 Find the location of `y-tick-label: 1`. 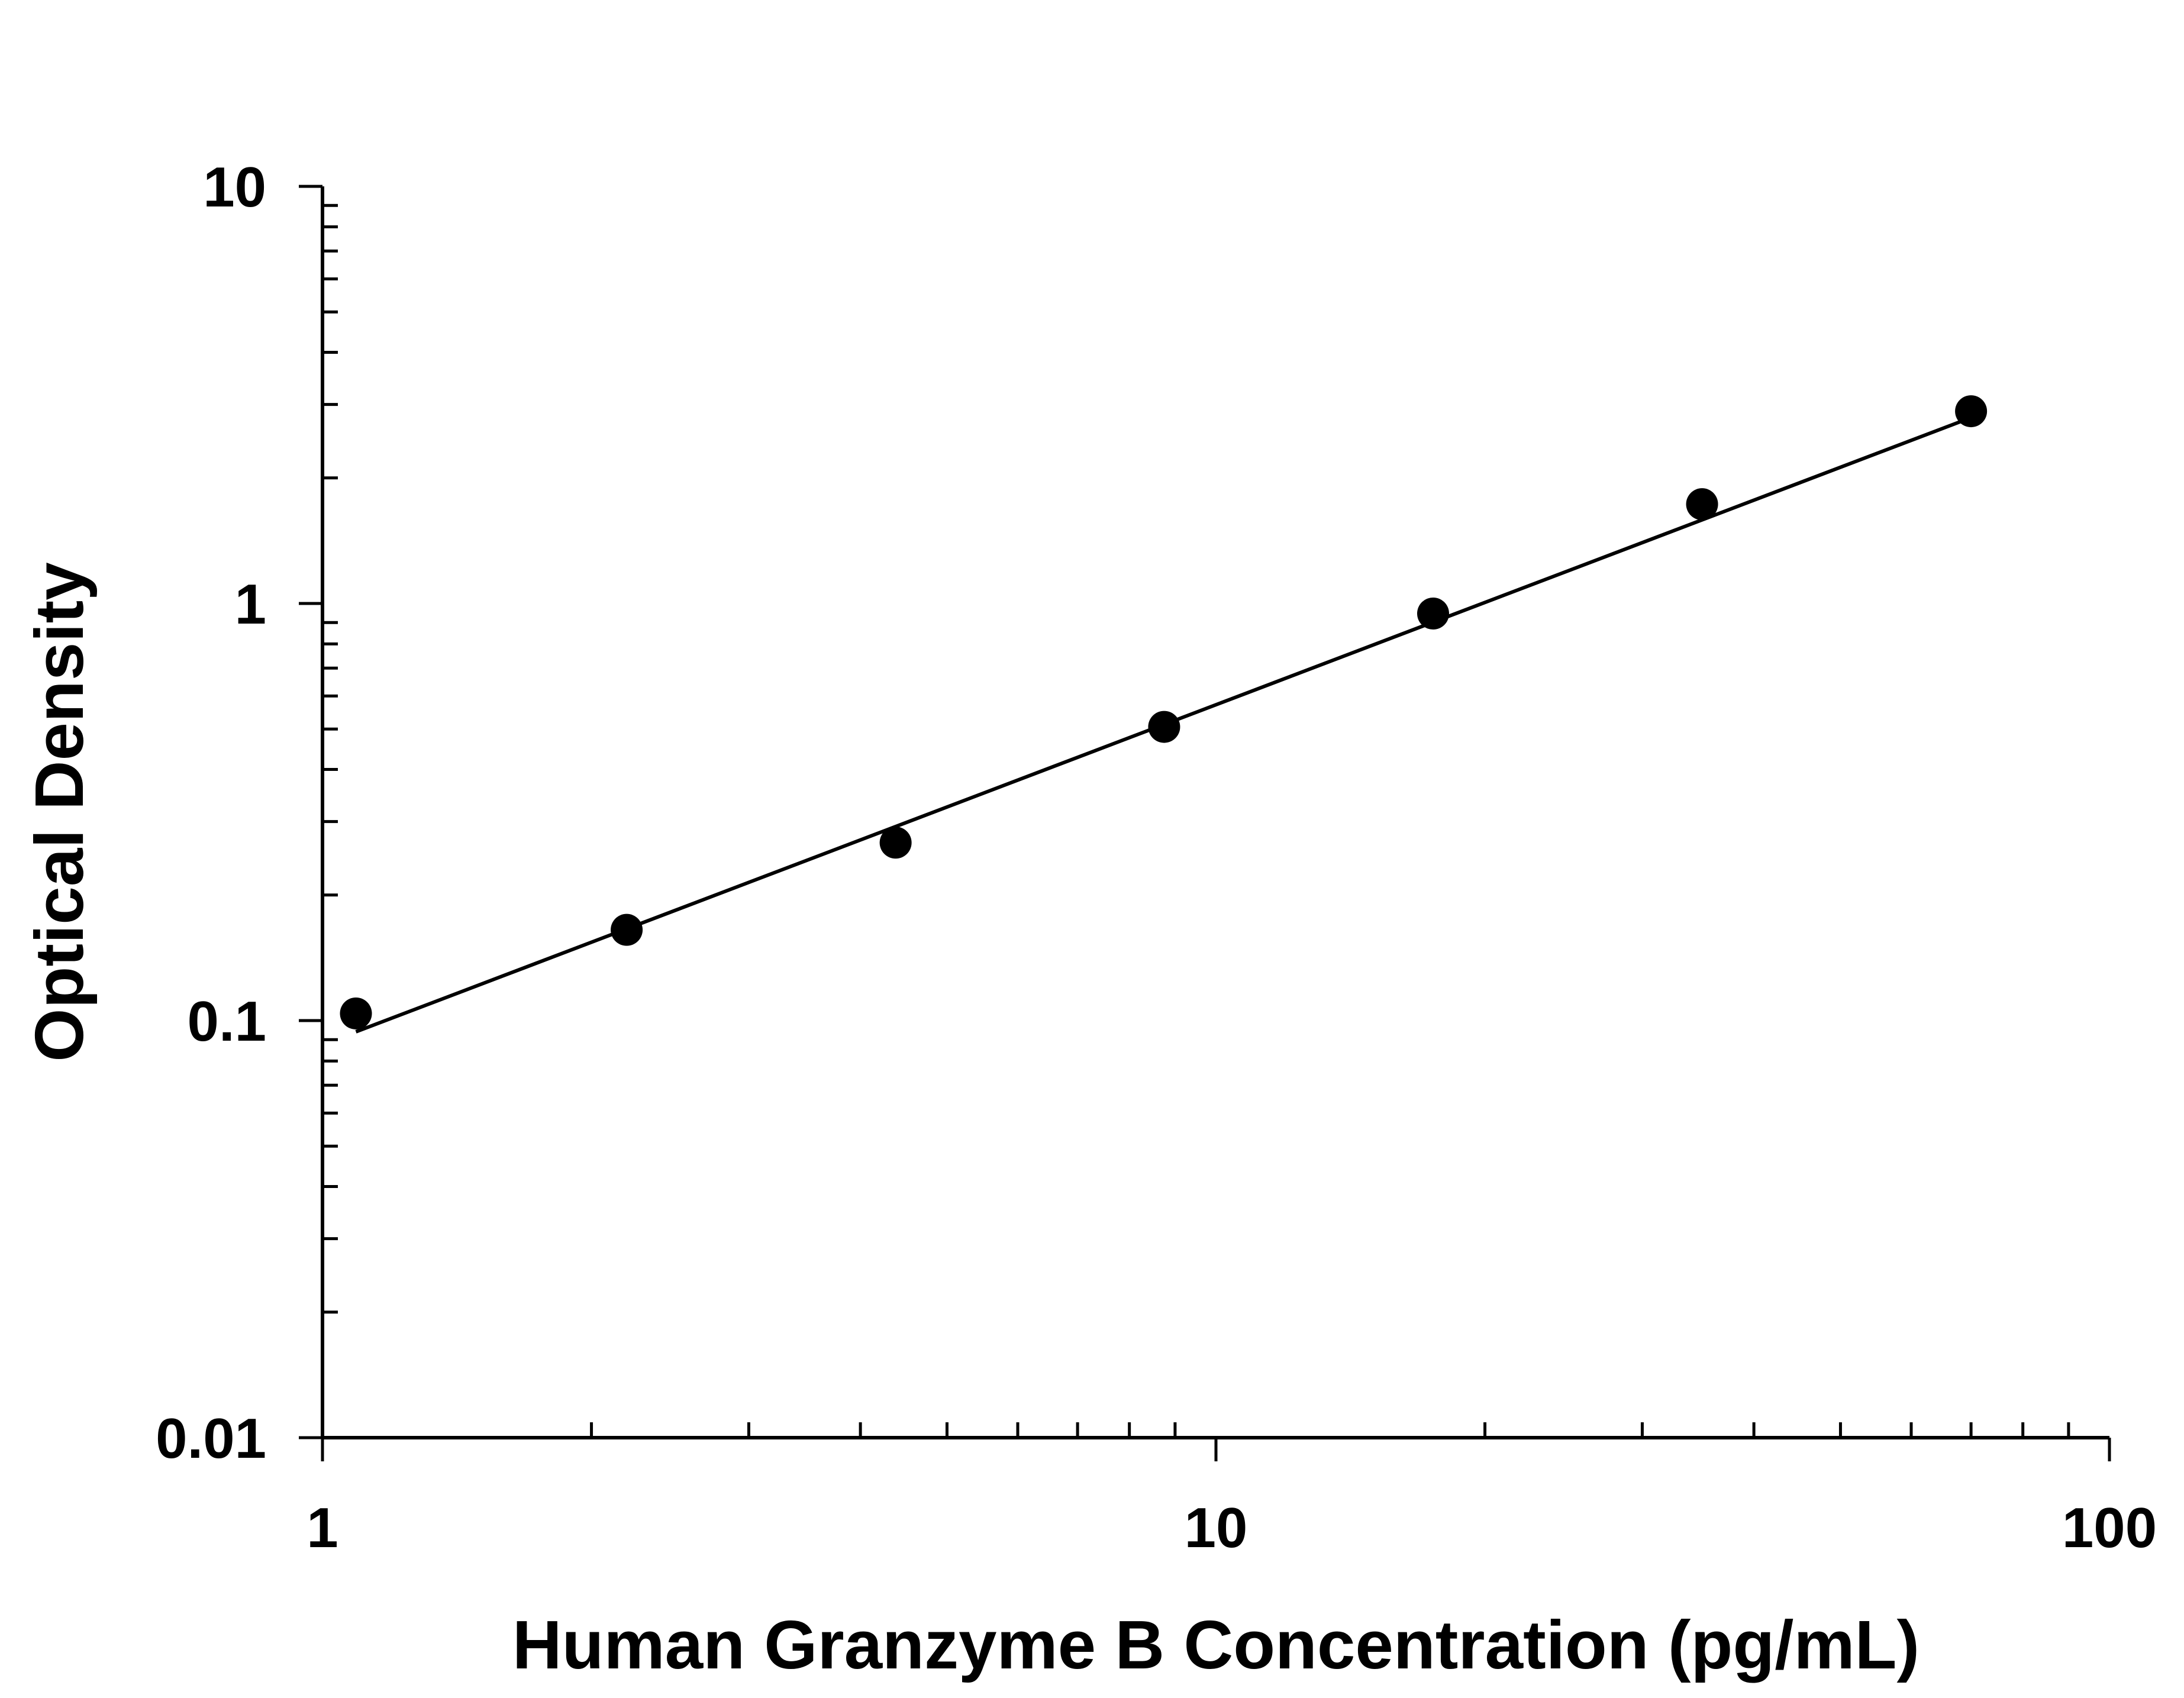

y-tick-label: 1 is located at coordinates (250, 604).